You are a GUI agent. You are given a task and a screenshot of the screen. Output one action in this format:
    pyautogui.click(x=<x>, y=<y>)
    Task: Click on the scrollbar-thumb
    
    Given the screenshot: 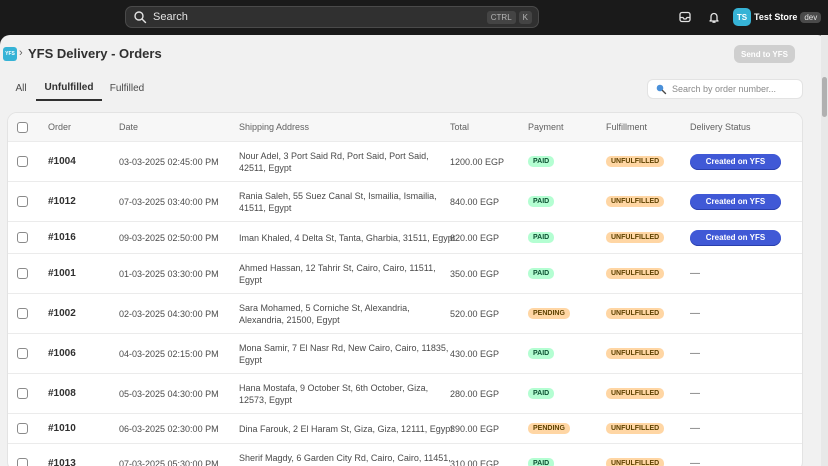 What is the action you would take?
    pyautogui.click(x=824, y=97)
    